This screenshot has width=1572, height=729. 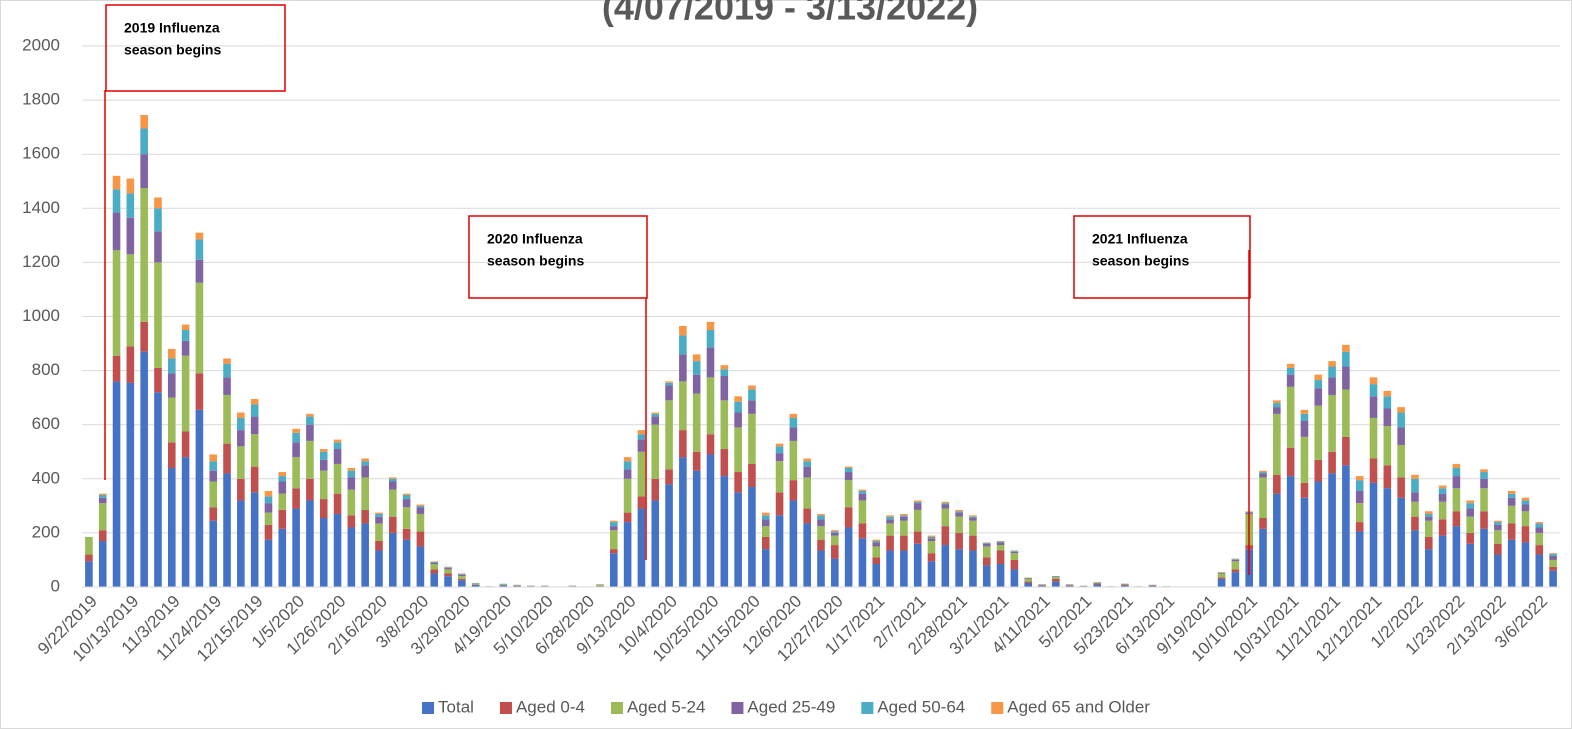 What do you see at coordinates (41, 153) in the screenshot?
I see `y-tick-label: 1600` at bounding box center [41, 153].